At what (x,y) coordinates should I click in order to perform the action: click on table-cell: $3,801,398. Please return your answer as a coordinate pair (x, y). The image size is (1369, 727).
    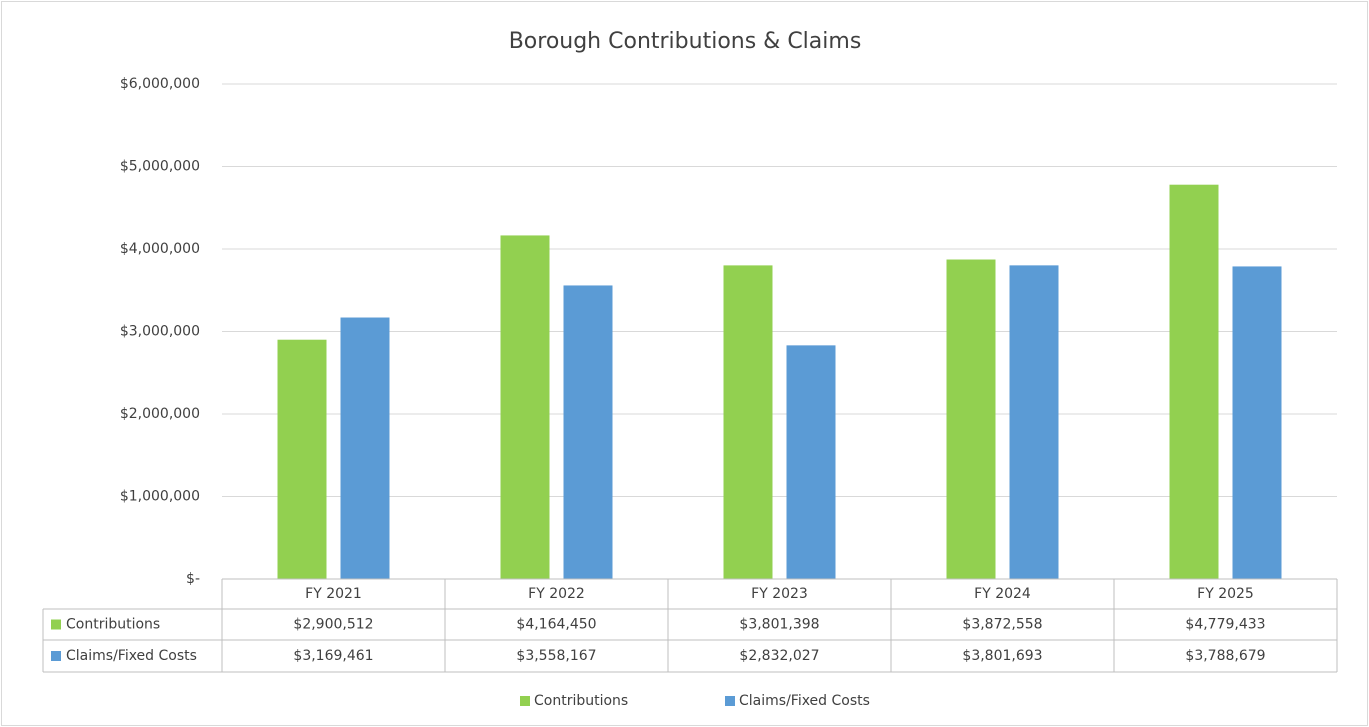
    Looking at the image, I should click on (779, 625).